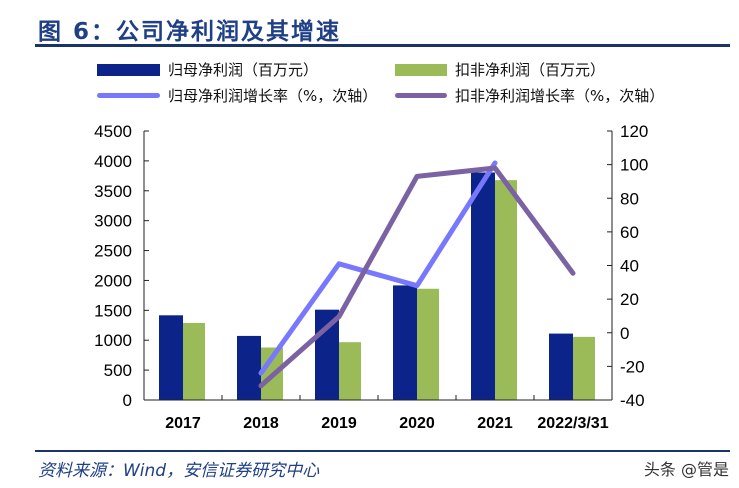 The width and height of the screenshot is (739, 488). I want to click on right-tick-label: 40, so click(629, 266).